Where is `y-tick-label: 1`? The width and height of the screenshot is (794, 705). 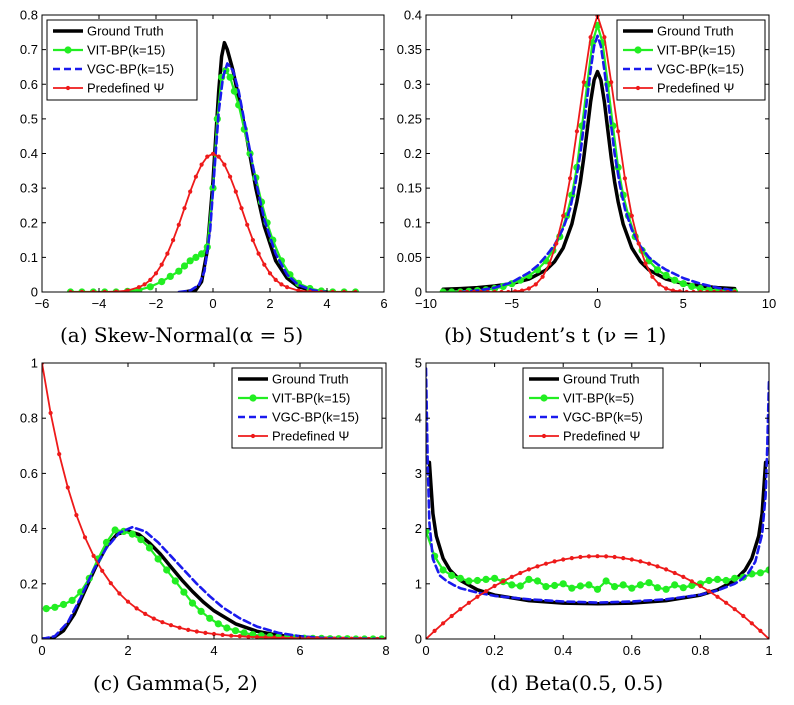
y-tick-label: 1 is located at coordinates (418, 583).